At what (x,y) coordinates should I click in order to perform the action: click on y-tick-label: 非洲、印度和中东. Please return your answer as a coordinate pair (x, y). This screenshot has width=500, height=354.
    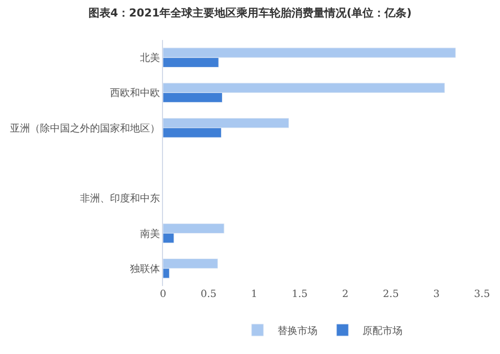
    Looking at the image, I should click on (120, 198).